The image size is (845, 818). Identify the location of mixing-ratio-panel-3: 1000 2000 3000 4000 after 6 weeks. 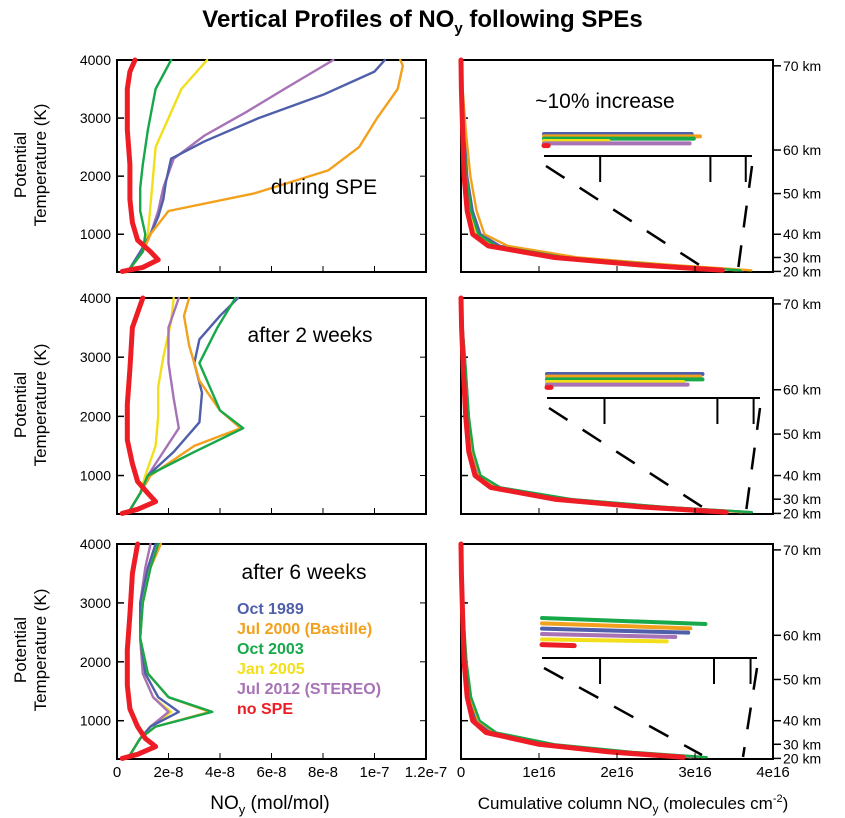
(253, 648).